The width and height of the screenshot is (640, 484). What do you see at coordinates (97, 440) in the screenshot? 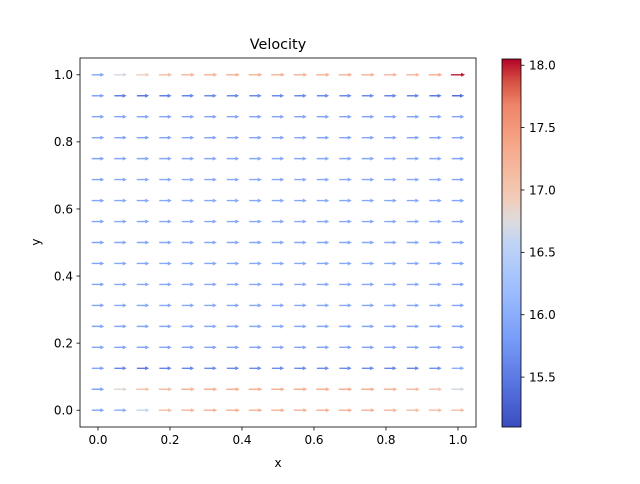
I see `x-tick-label: 0.0` at bounding box center [97, 440].